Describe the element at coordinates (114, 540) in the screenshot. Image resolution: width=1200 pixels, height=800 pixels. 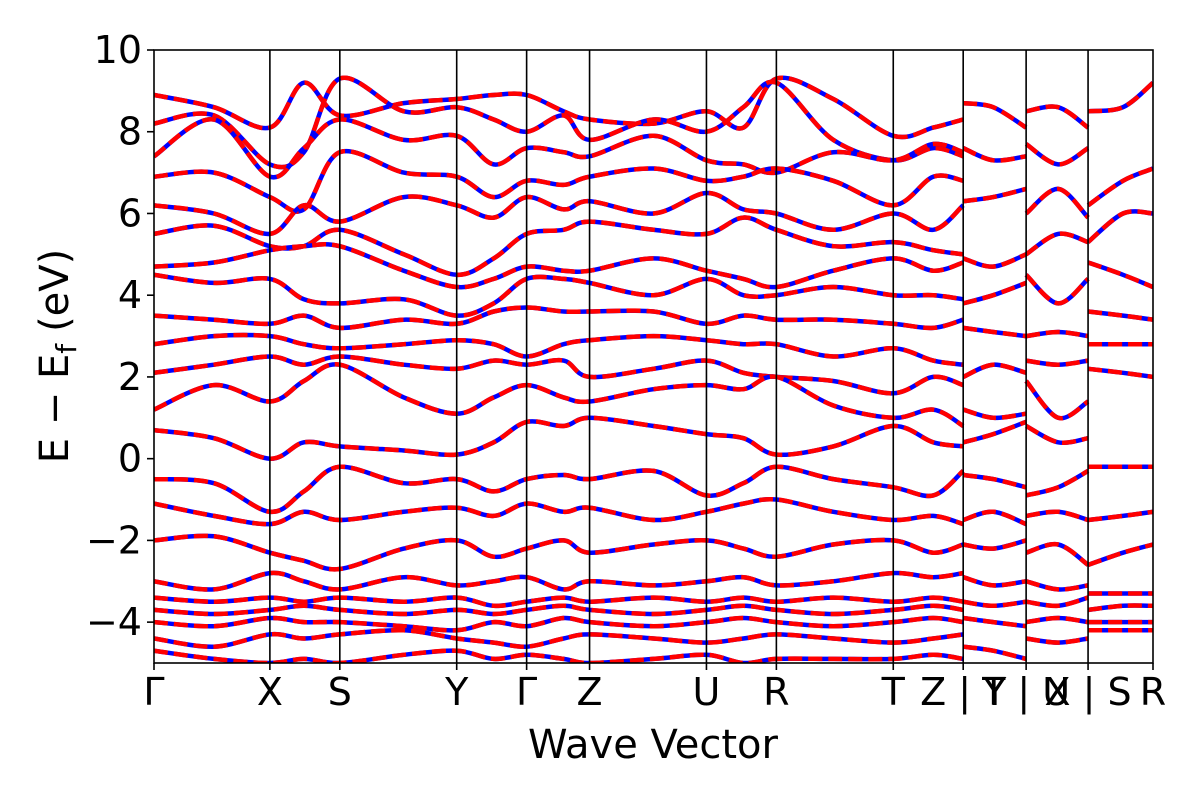
I see `y-tick-label: −2` at that location.